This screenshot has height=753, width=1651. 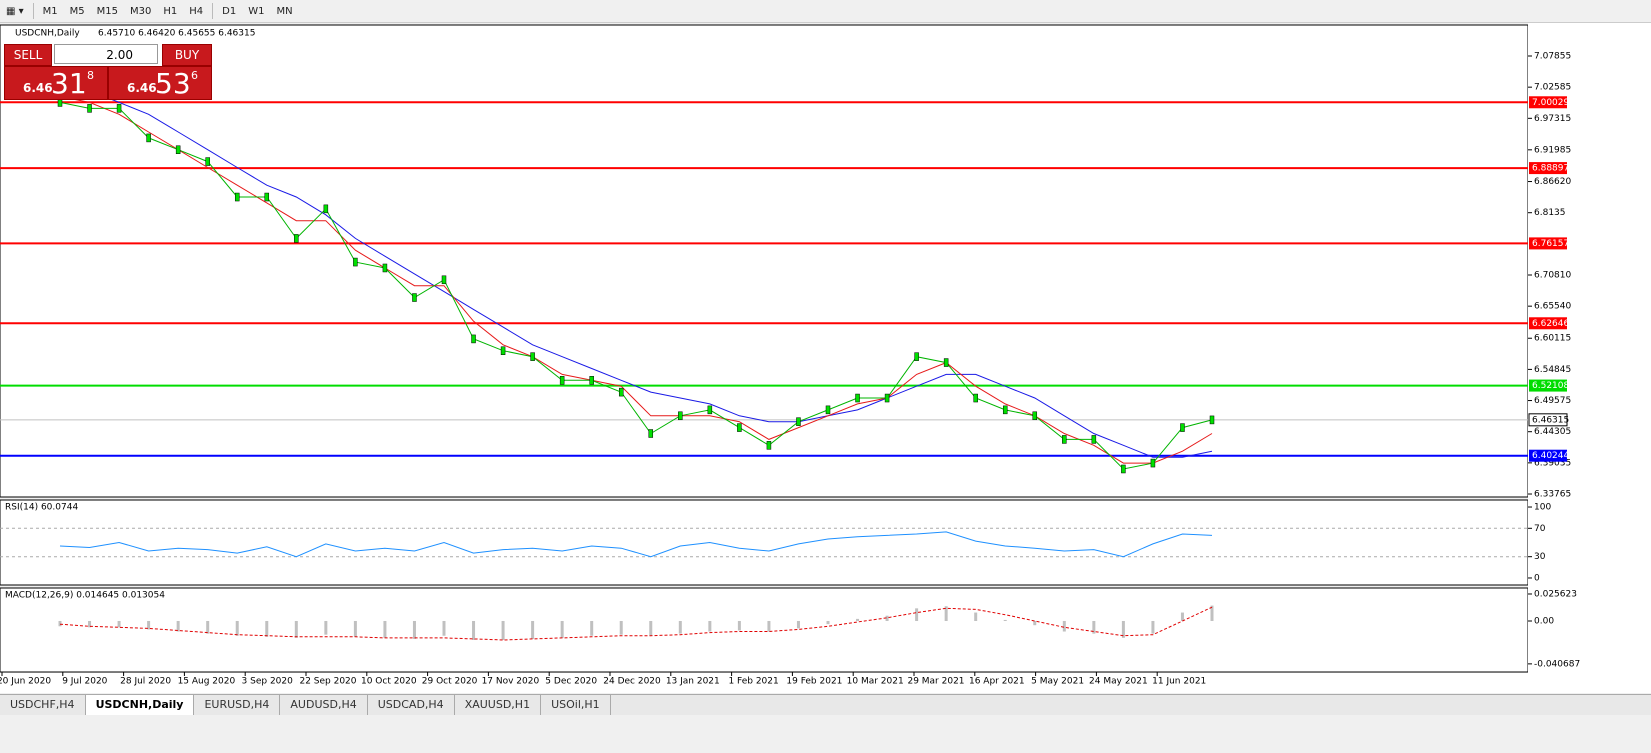 What do you see at coordinates (41, 508) in the screenshot?
I see `rsi-label: RSI(14) 60.0744` at bounding box center [41, 508].